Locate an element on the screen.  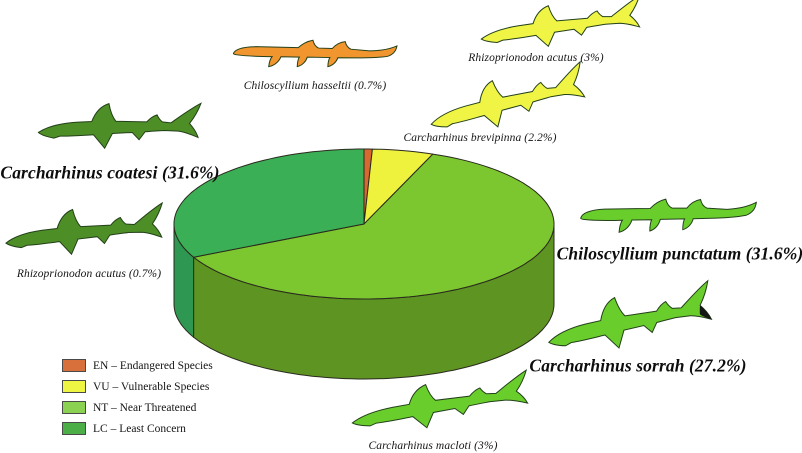
macloti-shark-icon is located at coordinates (440, 404).